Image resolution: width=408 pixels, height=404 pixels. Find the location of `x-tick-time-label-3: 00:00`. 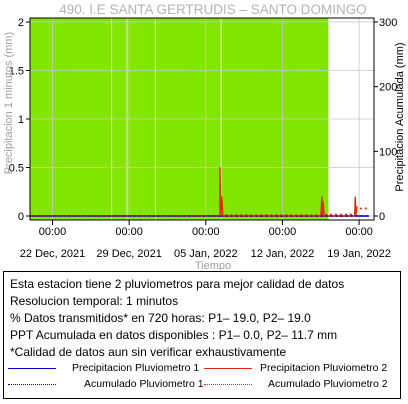

x-tick-time-label-3: 00:00 is located at coordinates (283, 232).